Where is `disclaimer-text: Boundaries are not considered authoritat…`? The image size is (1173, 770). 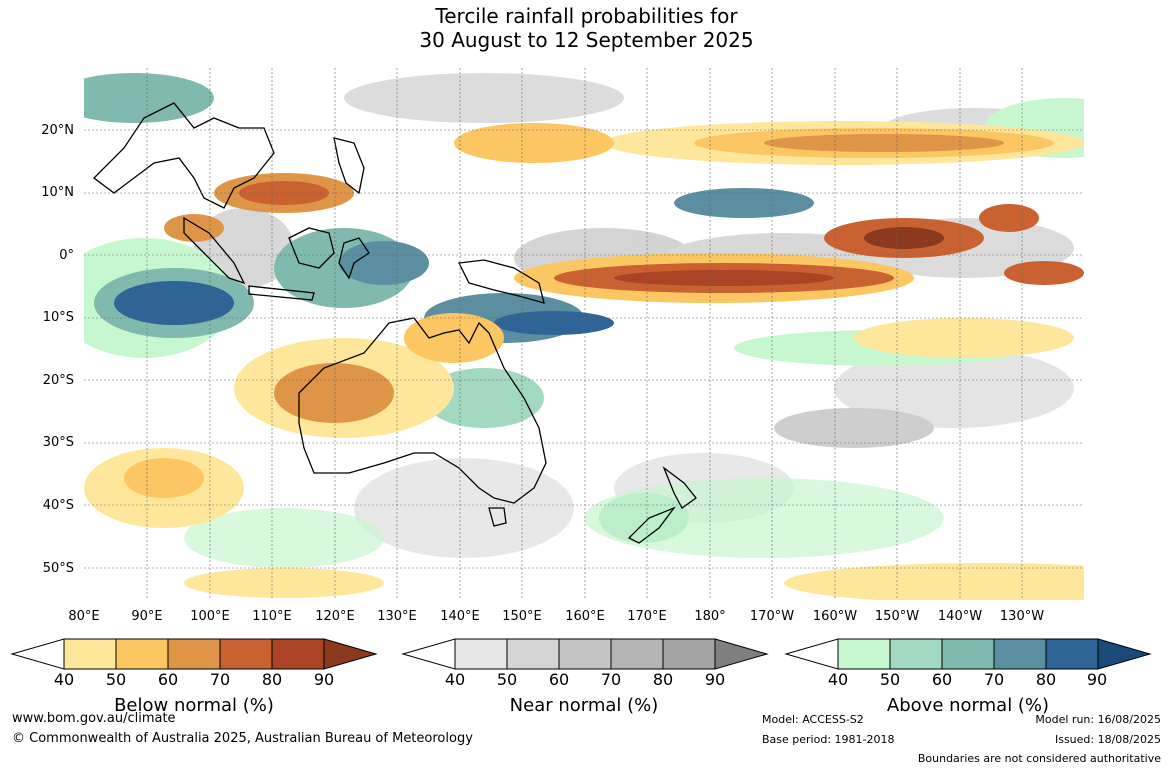 disclaimer-text: Boundaries are not considered authoritat… is located at coordinates (1039, 758).